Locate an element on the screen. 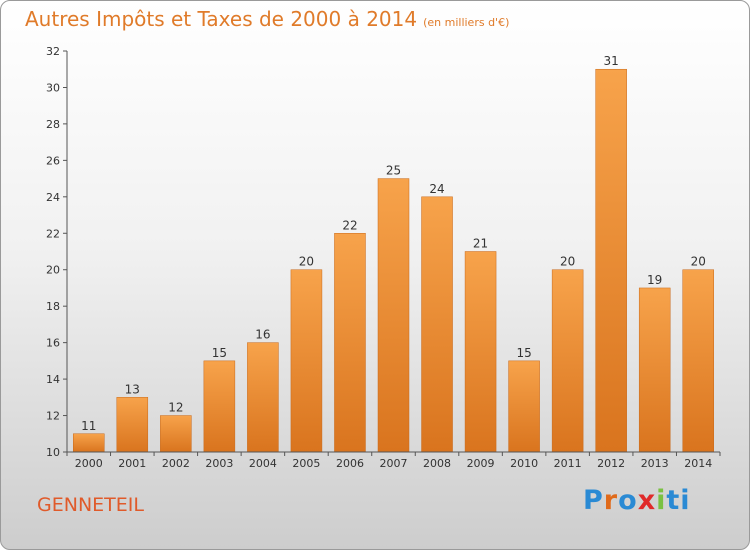 Image resolution: width=750 pixels, height=550 pixels. x-tick-label-2012: 2012 is located at coordinates (611, 463).